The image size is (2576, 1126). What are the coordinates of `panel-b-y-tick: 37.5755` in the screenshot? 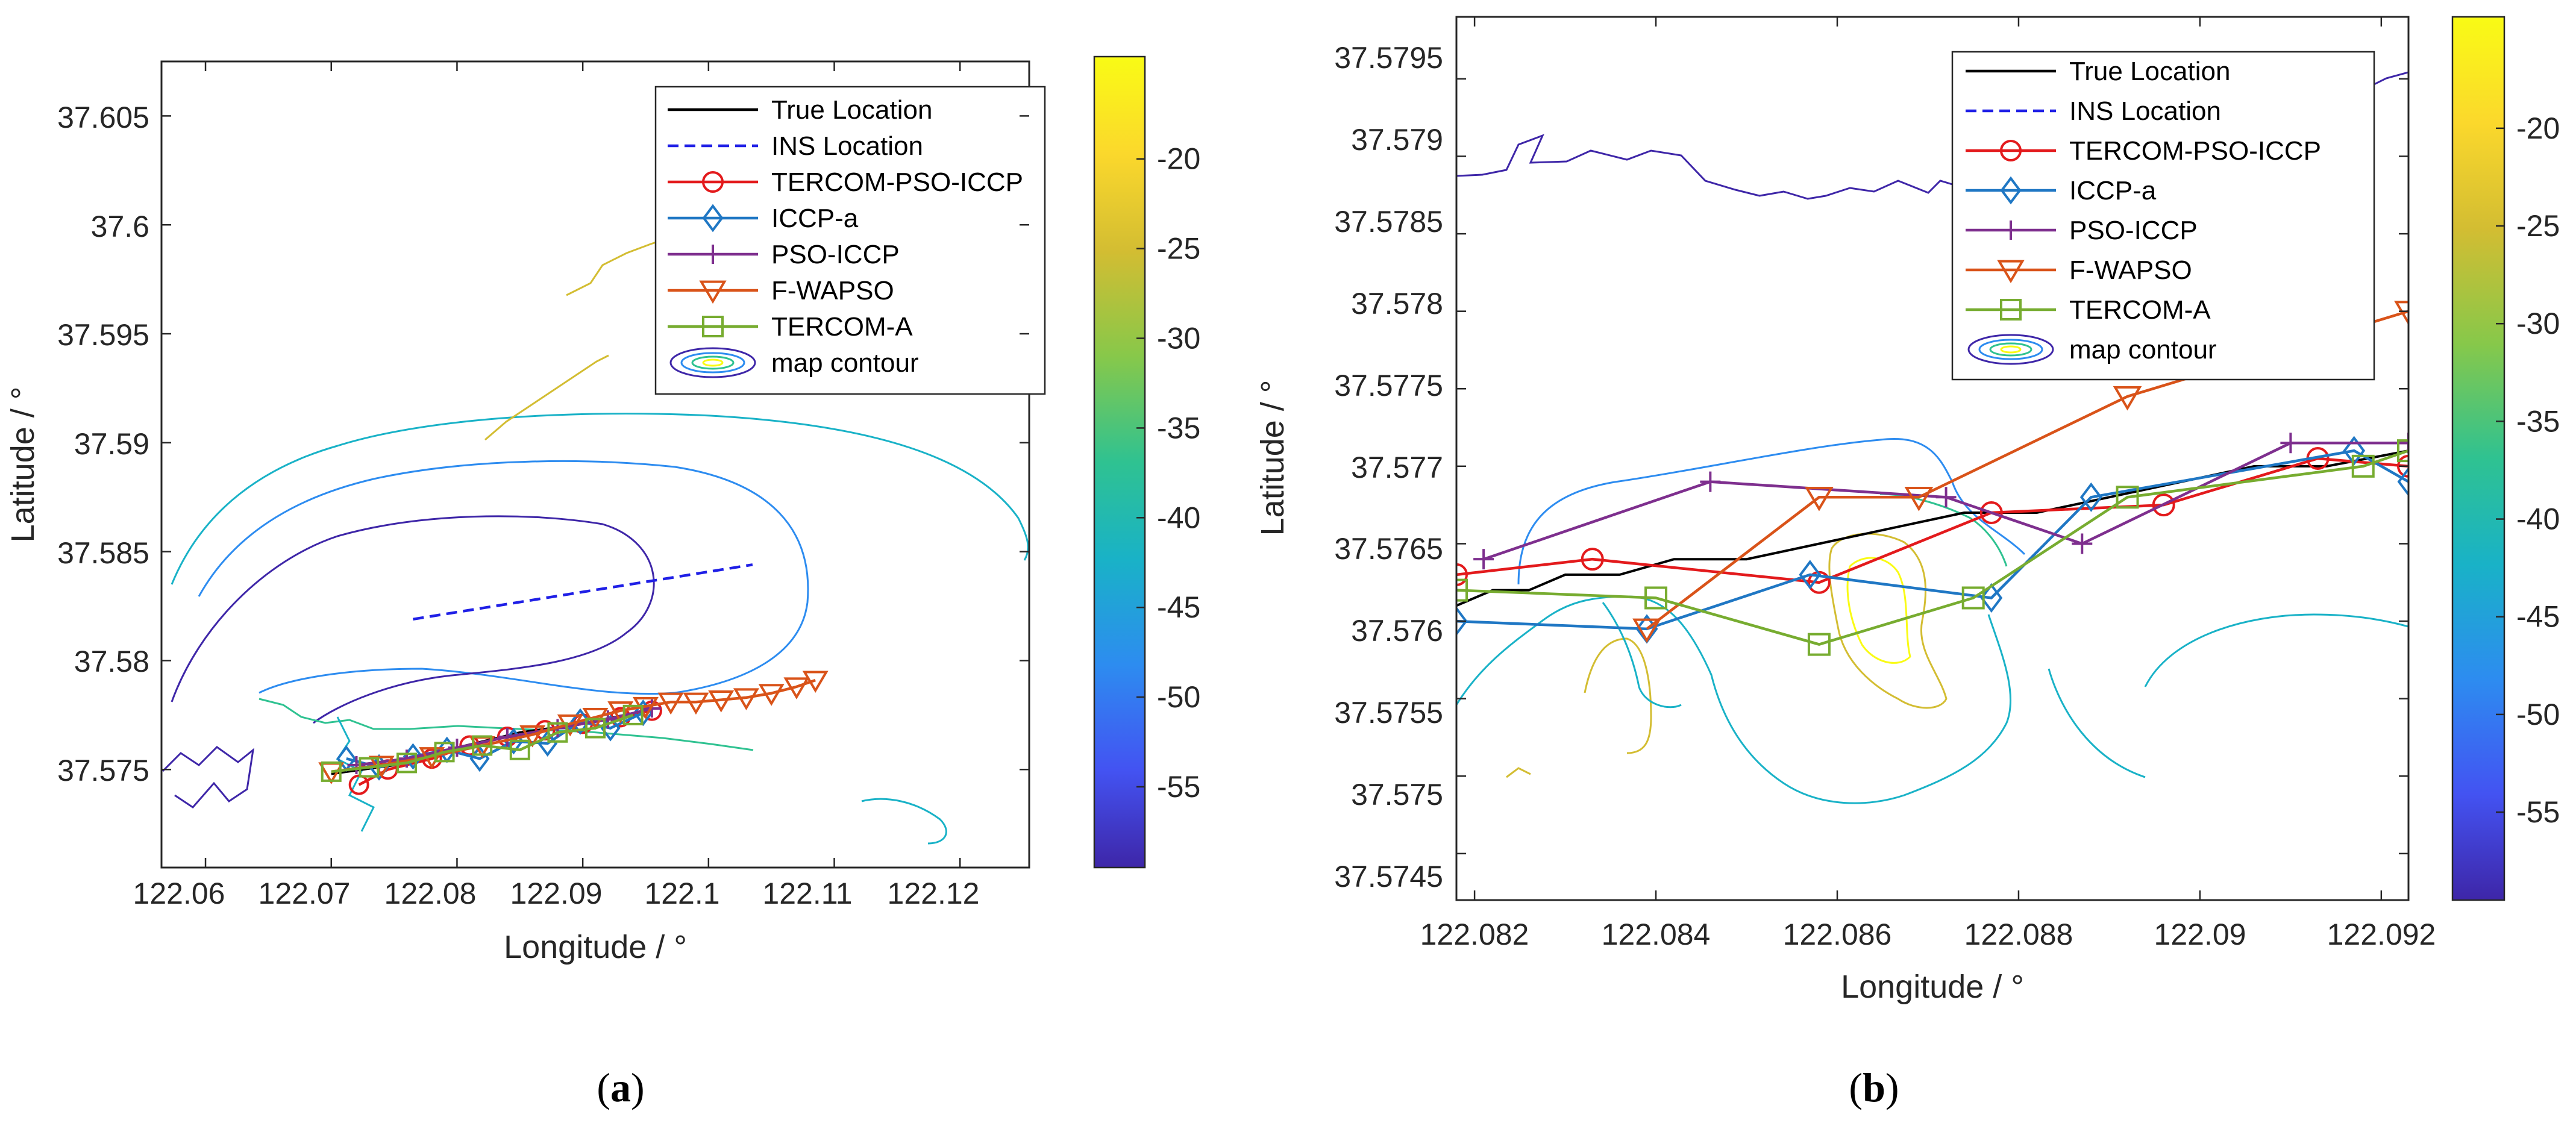 It's located at (1388, 713).